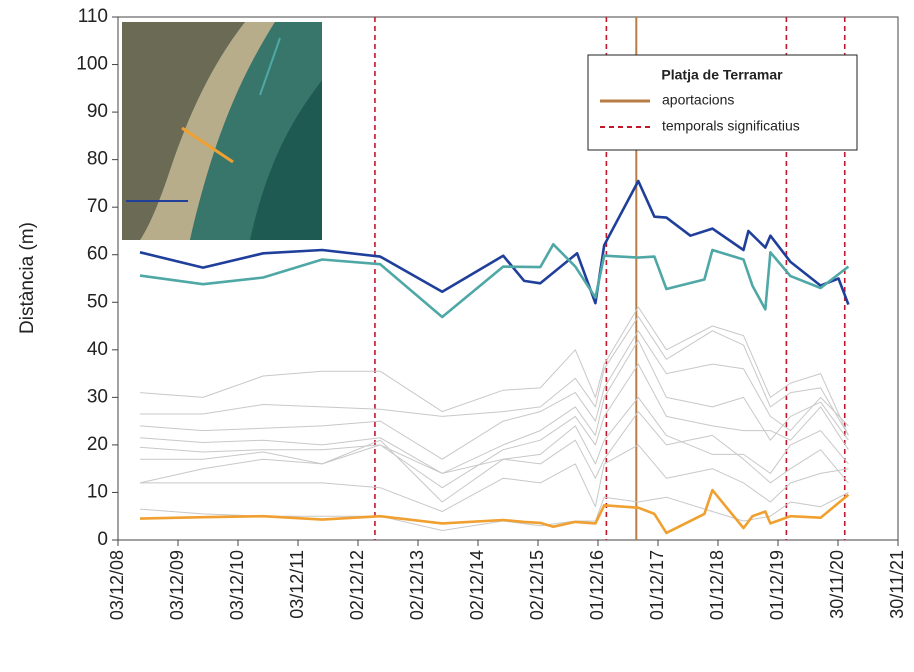  What do you see at coordinates (177, 585) in the screenshot?
I see `x-tick-label: 03/12/09` at bounding box center [177, 585].